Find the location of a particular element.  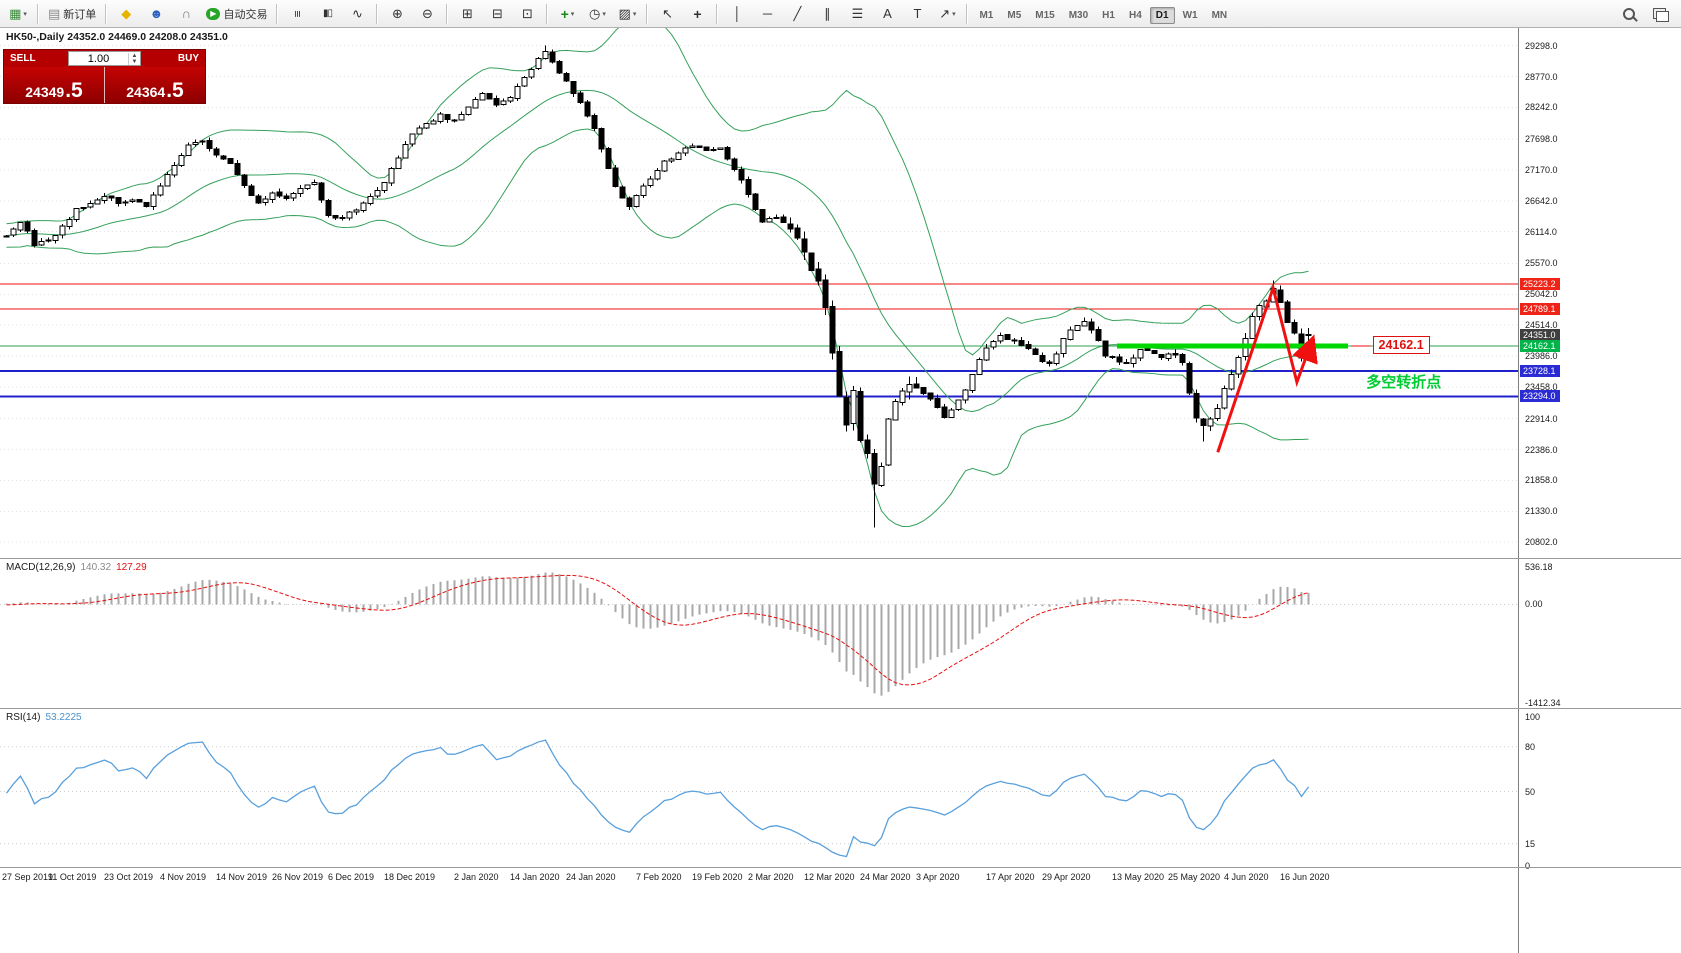

rsi-panel is located at coordinates (759, 788).